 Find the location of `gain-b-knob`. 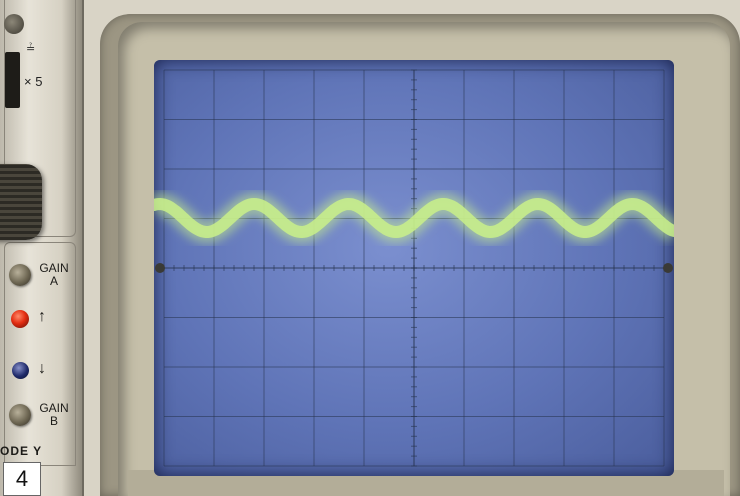

gain-b-knob is located at coordinates (20, 415).